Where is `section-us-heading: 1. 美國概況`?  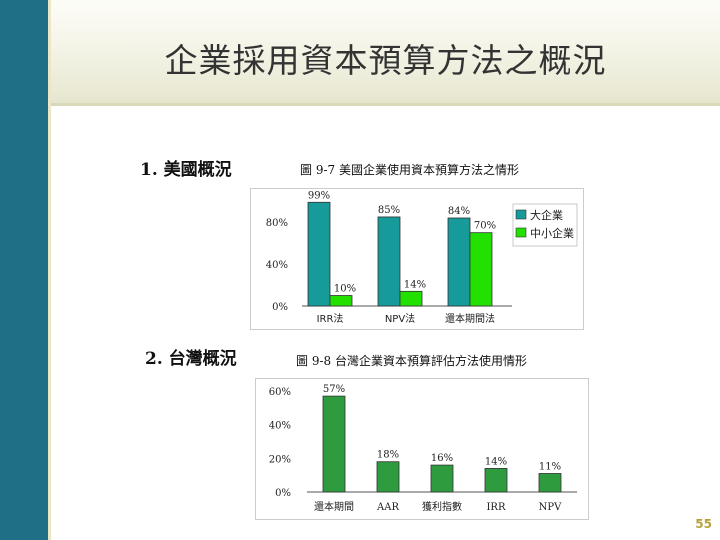
section-us-heading: 1. 美國概況 is located at coordinates (186, 170).